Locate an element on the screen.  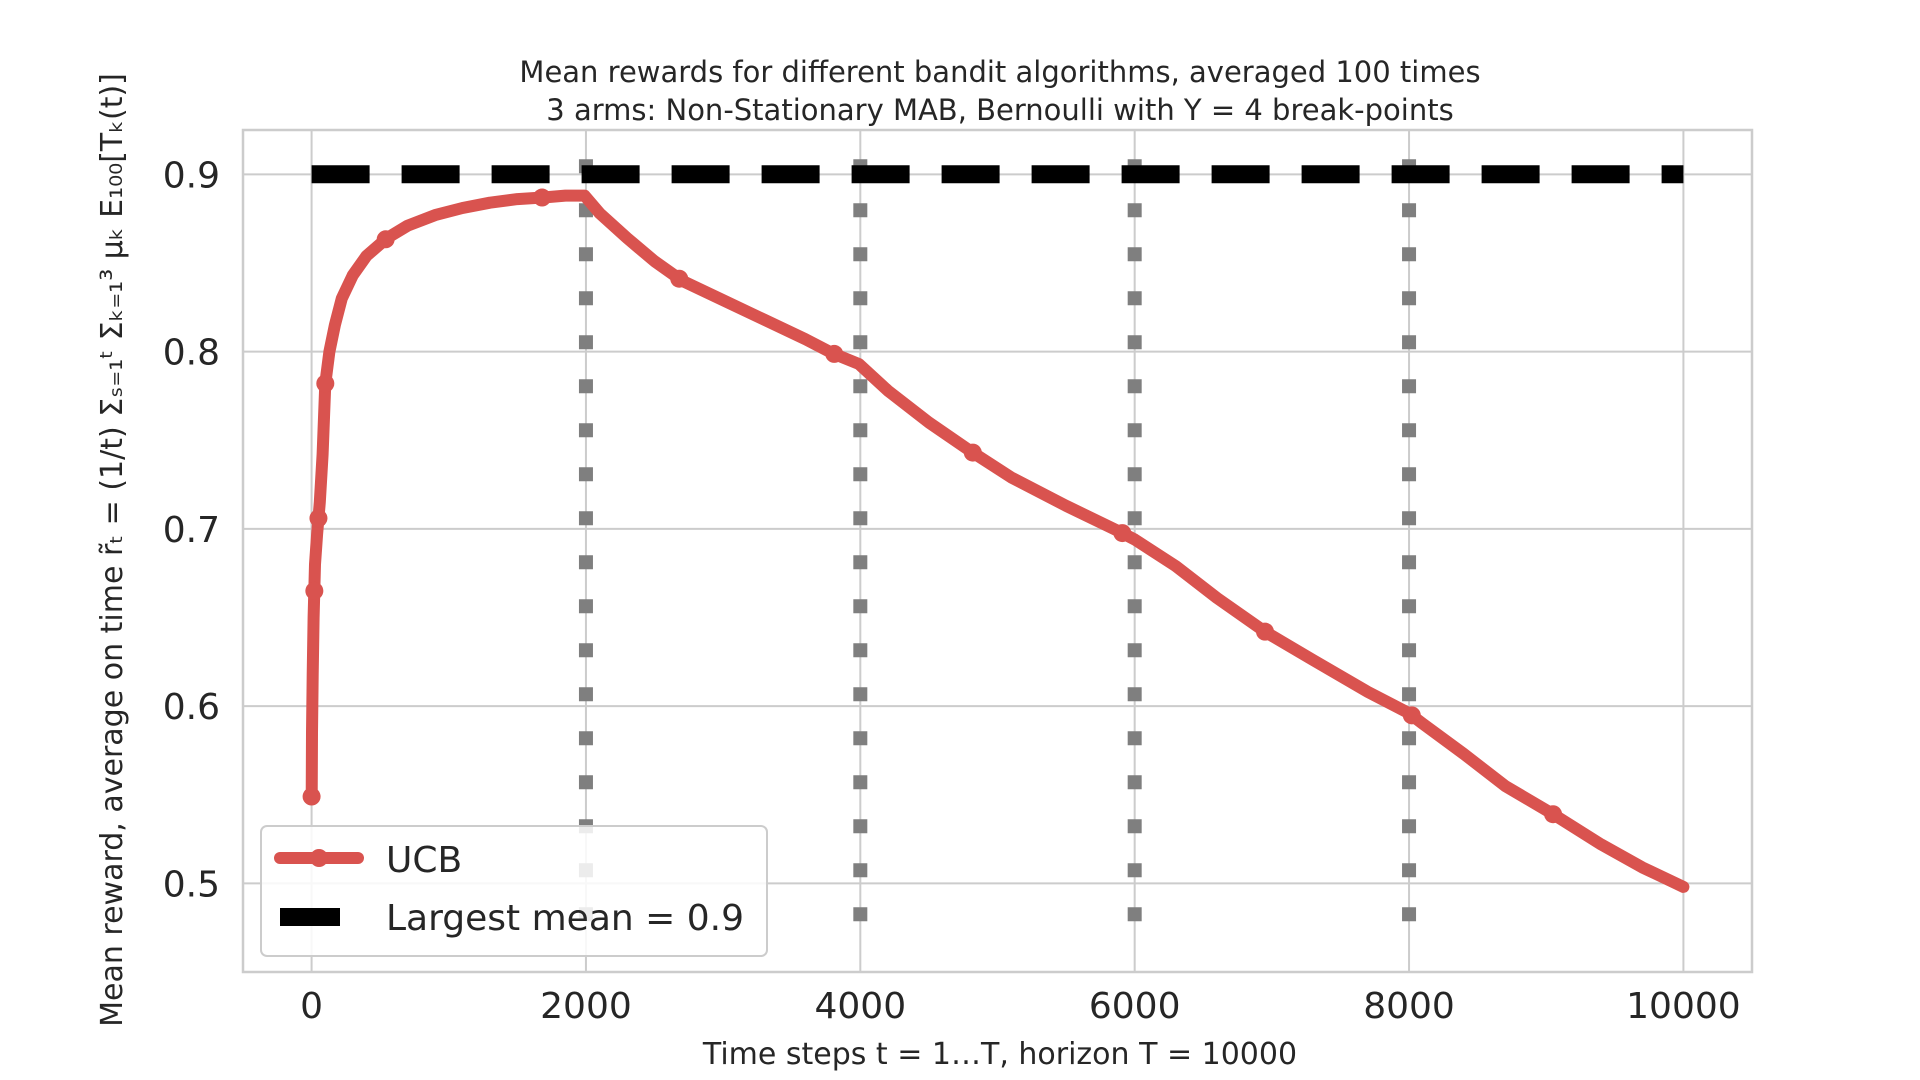
y-tick-label: 0.6 is located at coordinates (191, 707).